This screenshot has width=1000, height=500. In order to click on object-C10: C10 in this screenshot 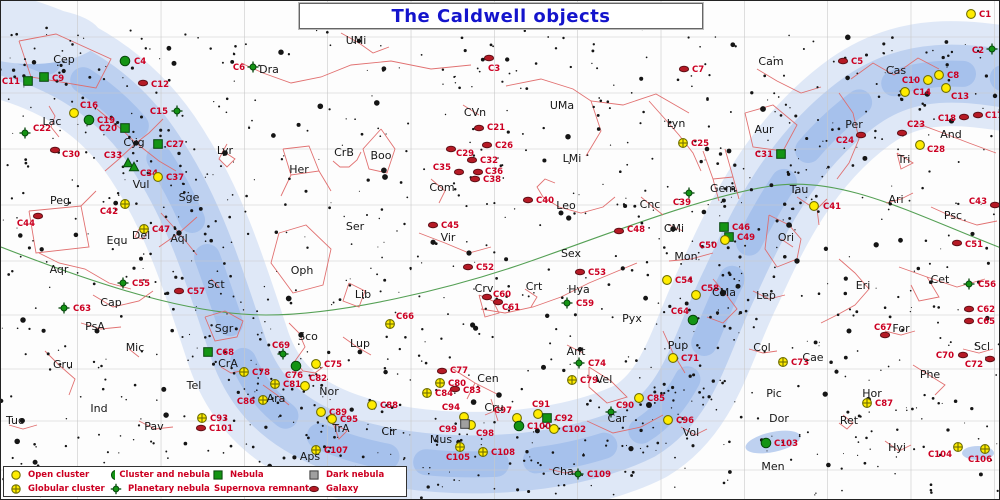, I will do `click(917, 80)`.